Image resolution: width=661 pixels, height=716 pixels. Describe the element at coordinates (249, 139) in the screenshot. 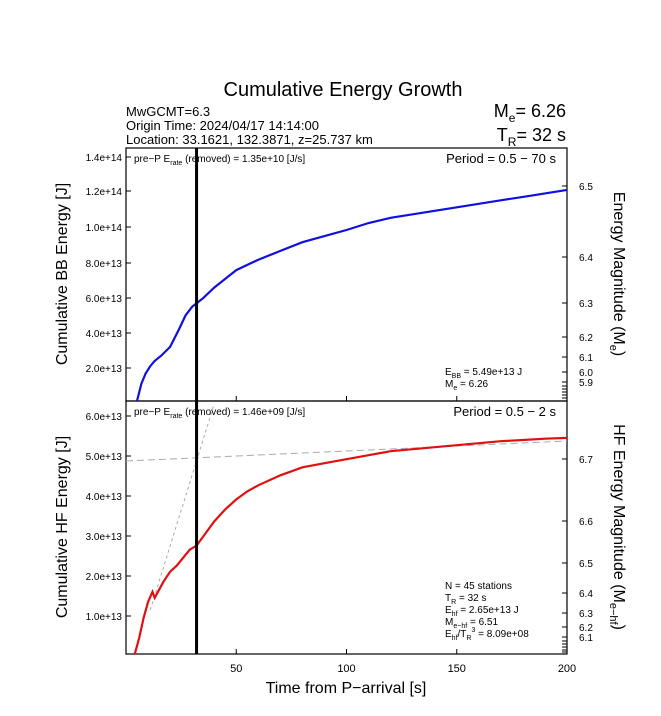

I see `location-text: Location: 33.1621, 132.3871, z=25.737 km` at that location.